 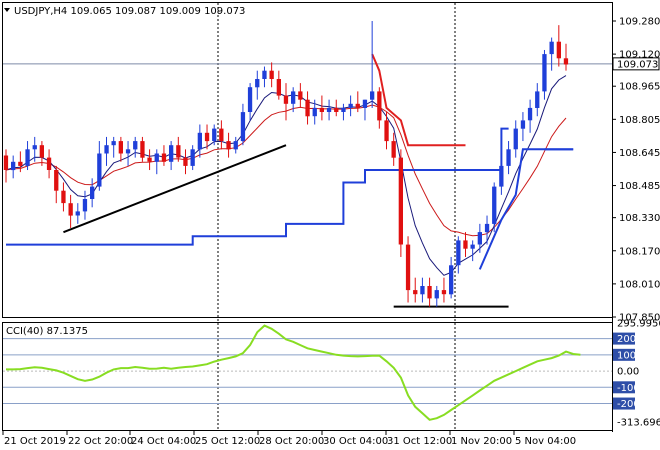 I want to click on price-tick-label-6: 108.330, so click(x=639, y=218).